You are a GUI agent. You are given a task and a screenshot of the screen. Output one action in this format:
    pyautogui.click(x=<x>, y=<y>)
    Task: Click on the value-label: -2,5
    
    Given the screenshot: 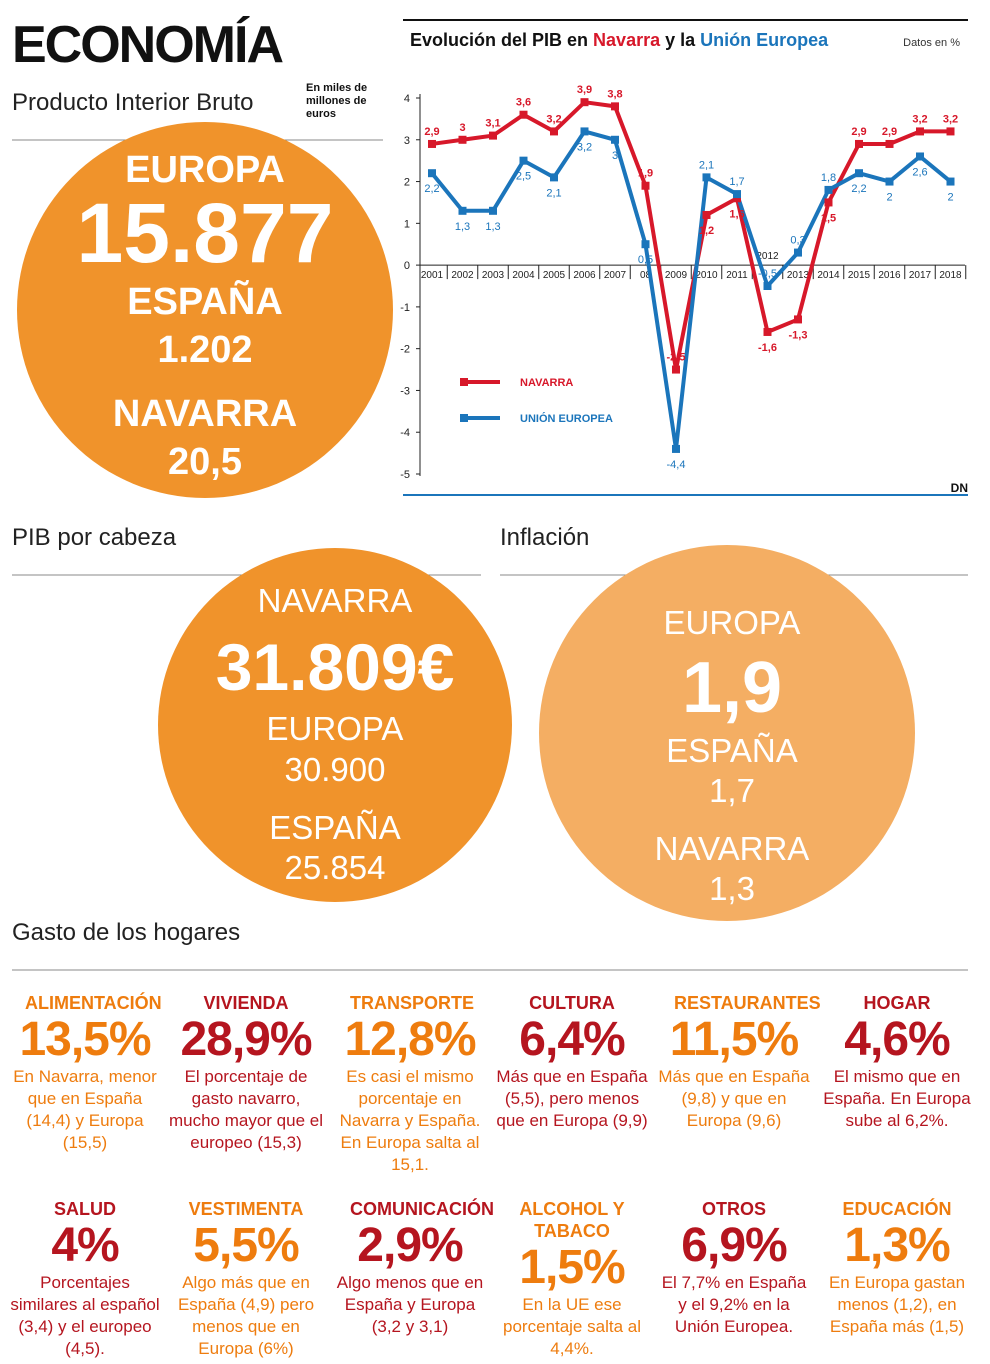 What is the action you would take?
    pyautogui.click(x=676, y=358)
    